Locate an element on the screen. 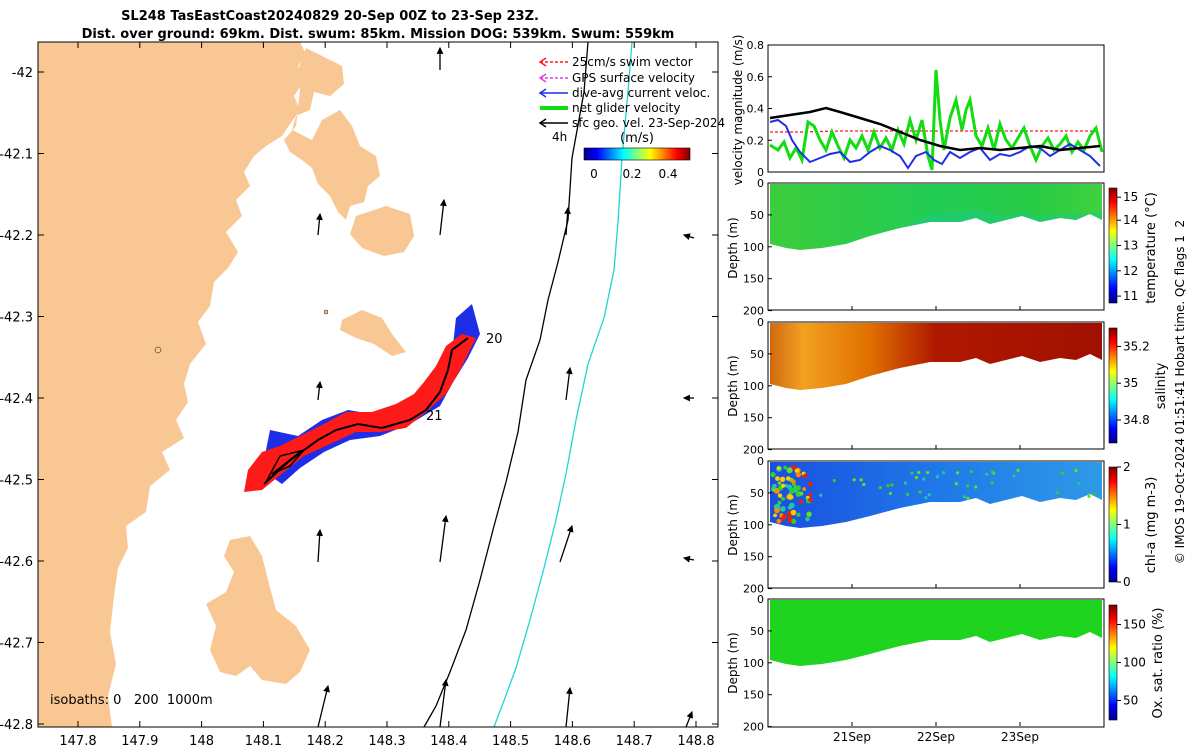 The height and width of the screenshot is (750, 1200). chla-panel: Depth (m) chl-a (mg m-3) is located at coordinates (942, 524).